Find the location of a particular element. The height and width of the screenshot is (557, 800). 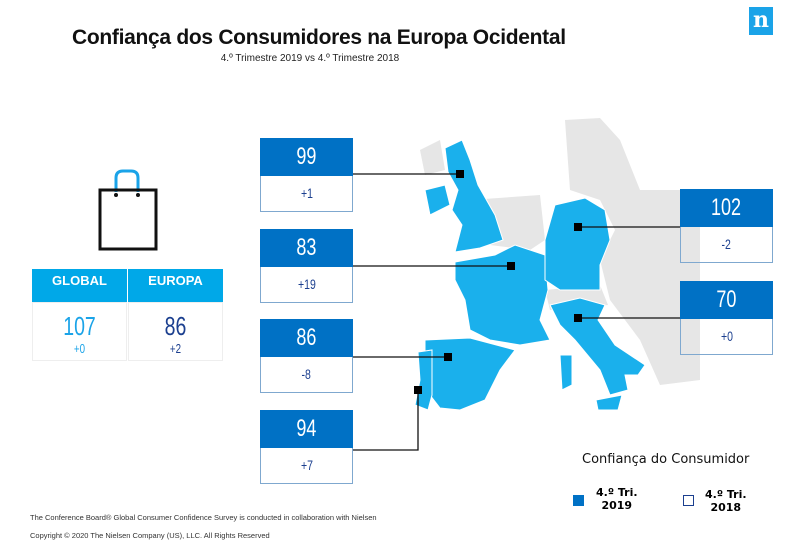

nielsen-logo: n is located at coordinates (761, 21).